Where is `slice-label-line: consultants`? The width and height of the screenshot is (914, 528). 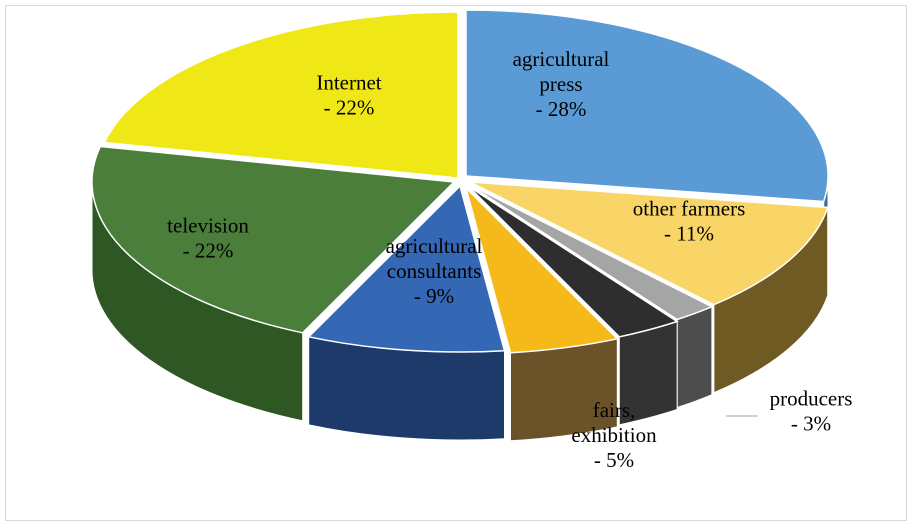 slice-label-line: consultants is located at coordinates (434, 271).